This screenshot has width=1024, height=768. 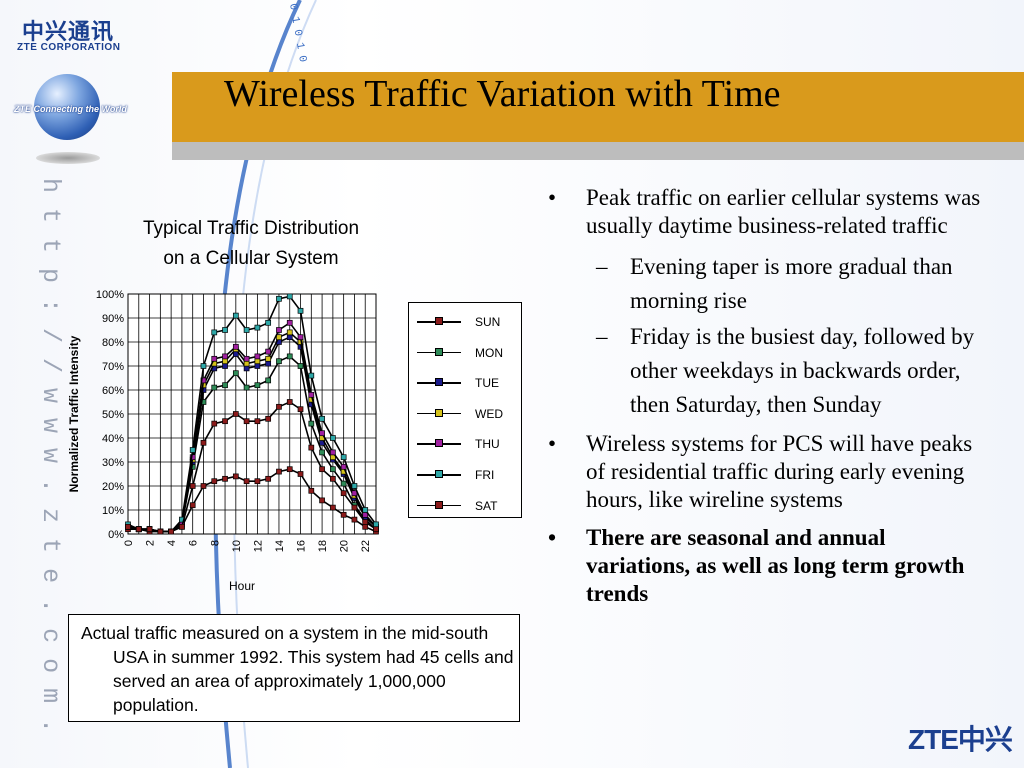 I want to click on title-shadow, so click(x=598, y=151).